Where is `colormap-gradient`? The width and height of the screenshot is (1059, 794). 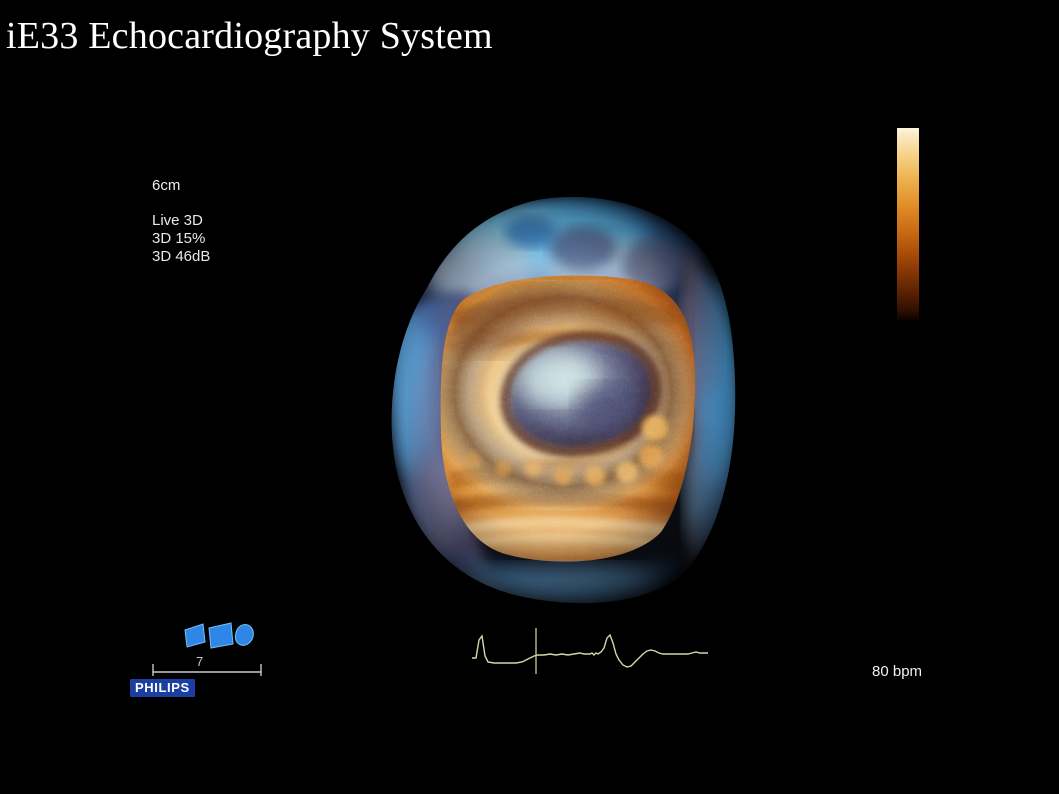 colormap-gradient is located at coordinates (908, 224).